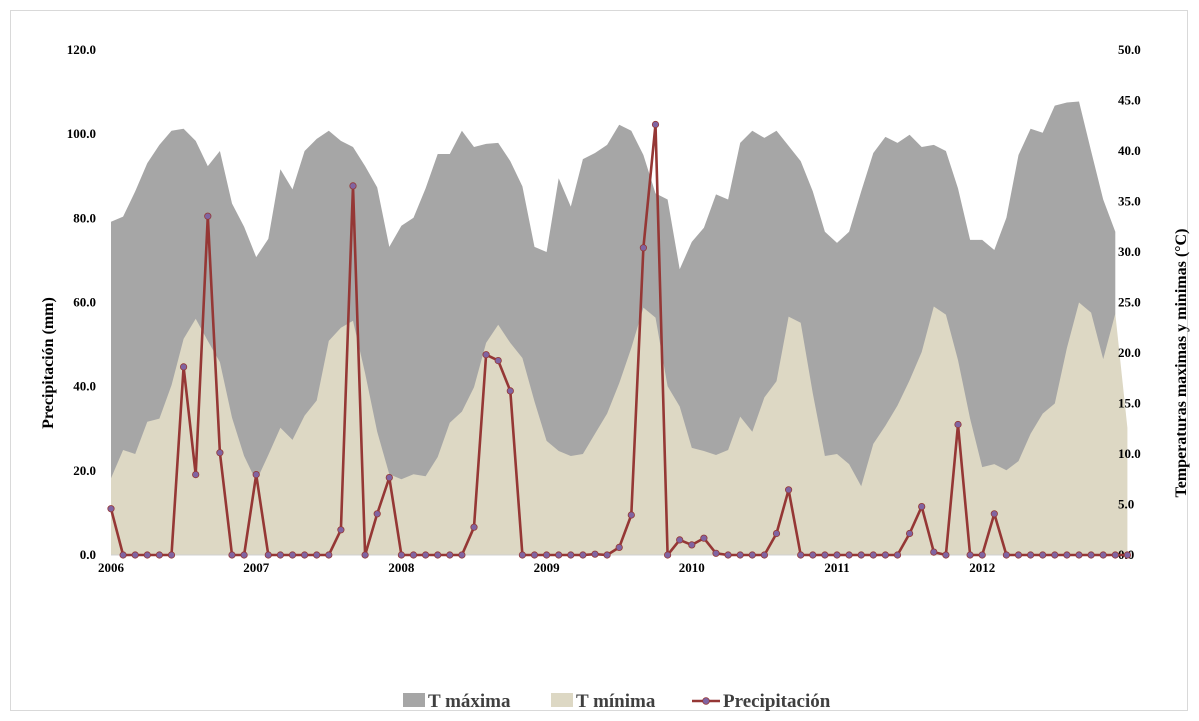 This screenshot has width=1199, height=721. Describe the element at coordinates (616, 701) in the screenshot. I see `legend-label-tmin: T mínima` at that location.